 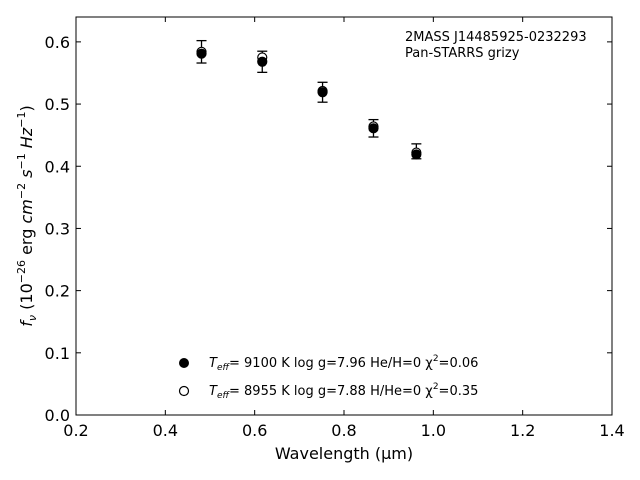 I want to click on legend-entry-1: Teff= 9100 K log g=7.96 He/H=0 χ2=0.06, so click(x=343, y=363).